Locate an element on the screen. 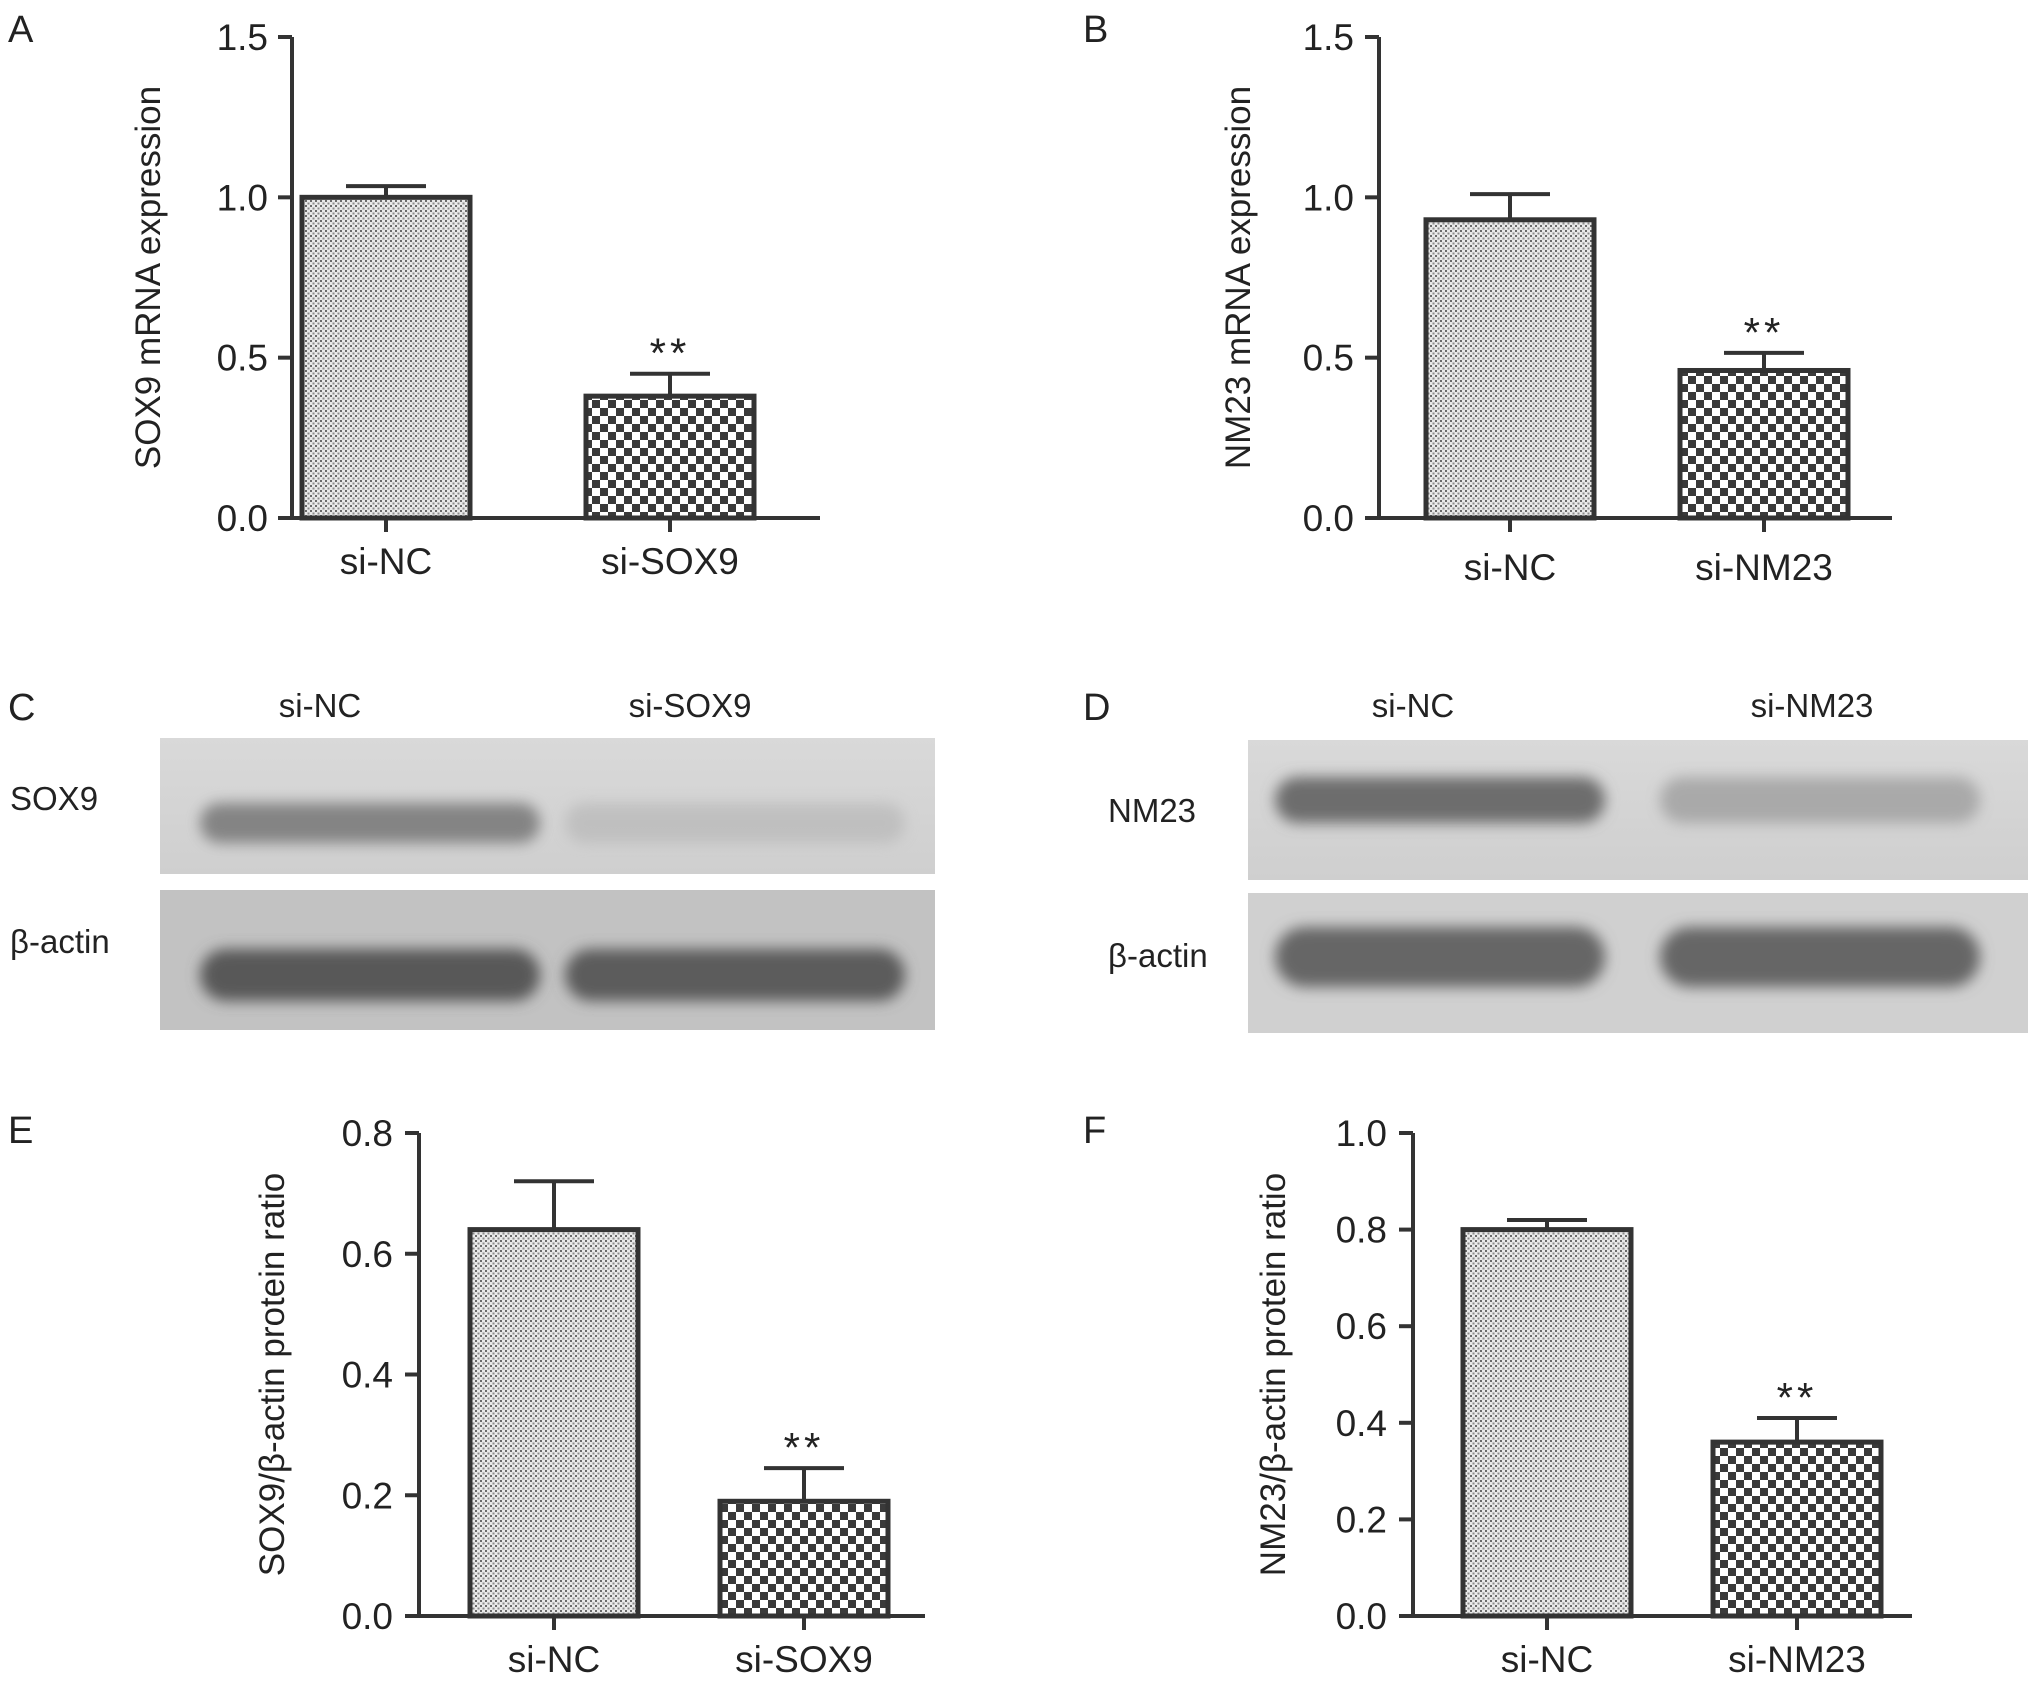 Image resolution: width=2031 pixels, height=1681 pixels. blot-d-row-label: β-actin is located at coordinates (1158, 955).